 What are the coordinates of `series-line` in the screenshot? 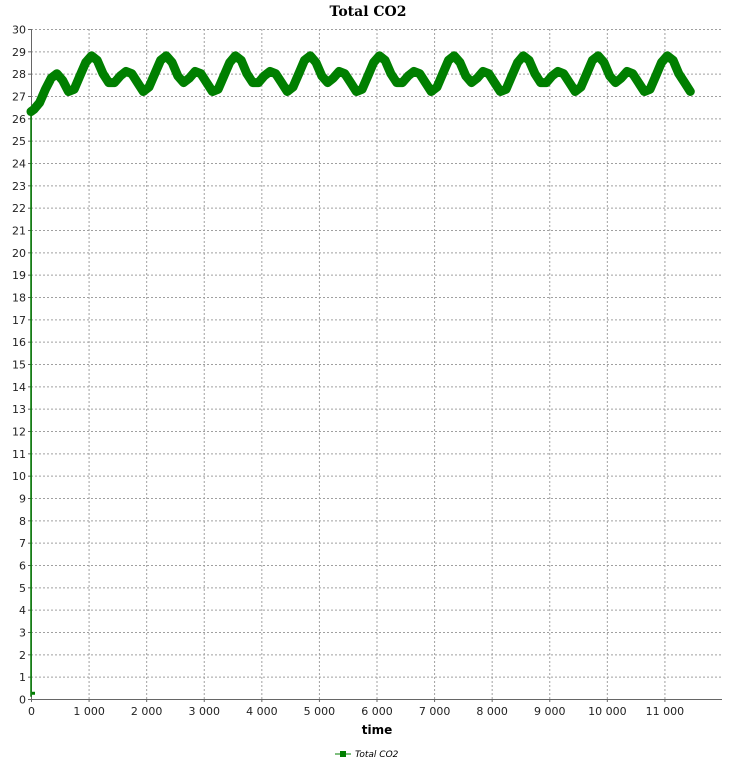 It's located at (360, 84).